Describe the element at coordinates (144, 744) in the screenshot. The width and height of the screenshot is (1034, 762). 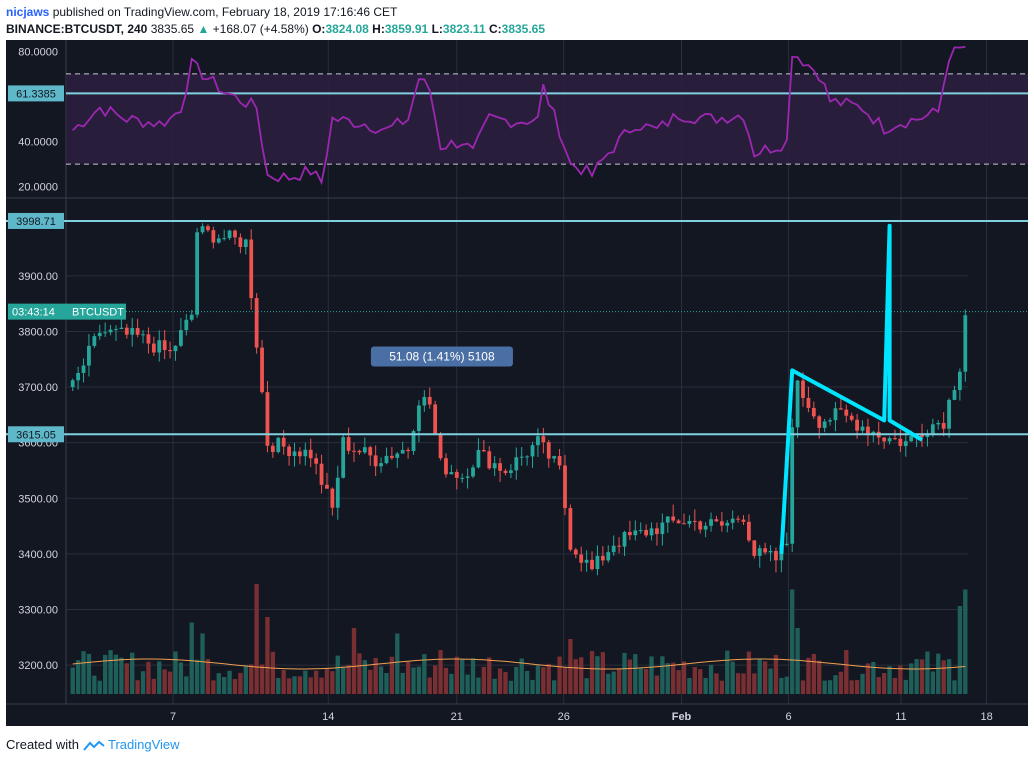
I see `tradingview-brand: TradingView` at that location.